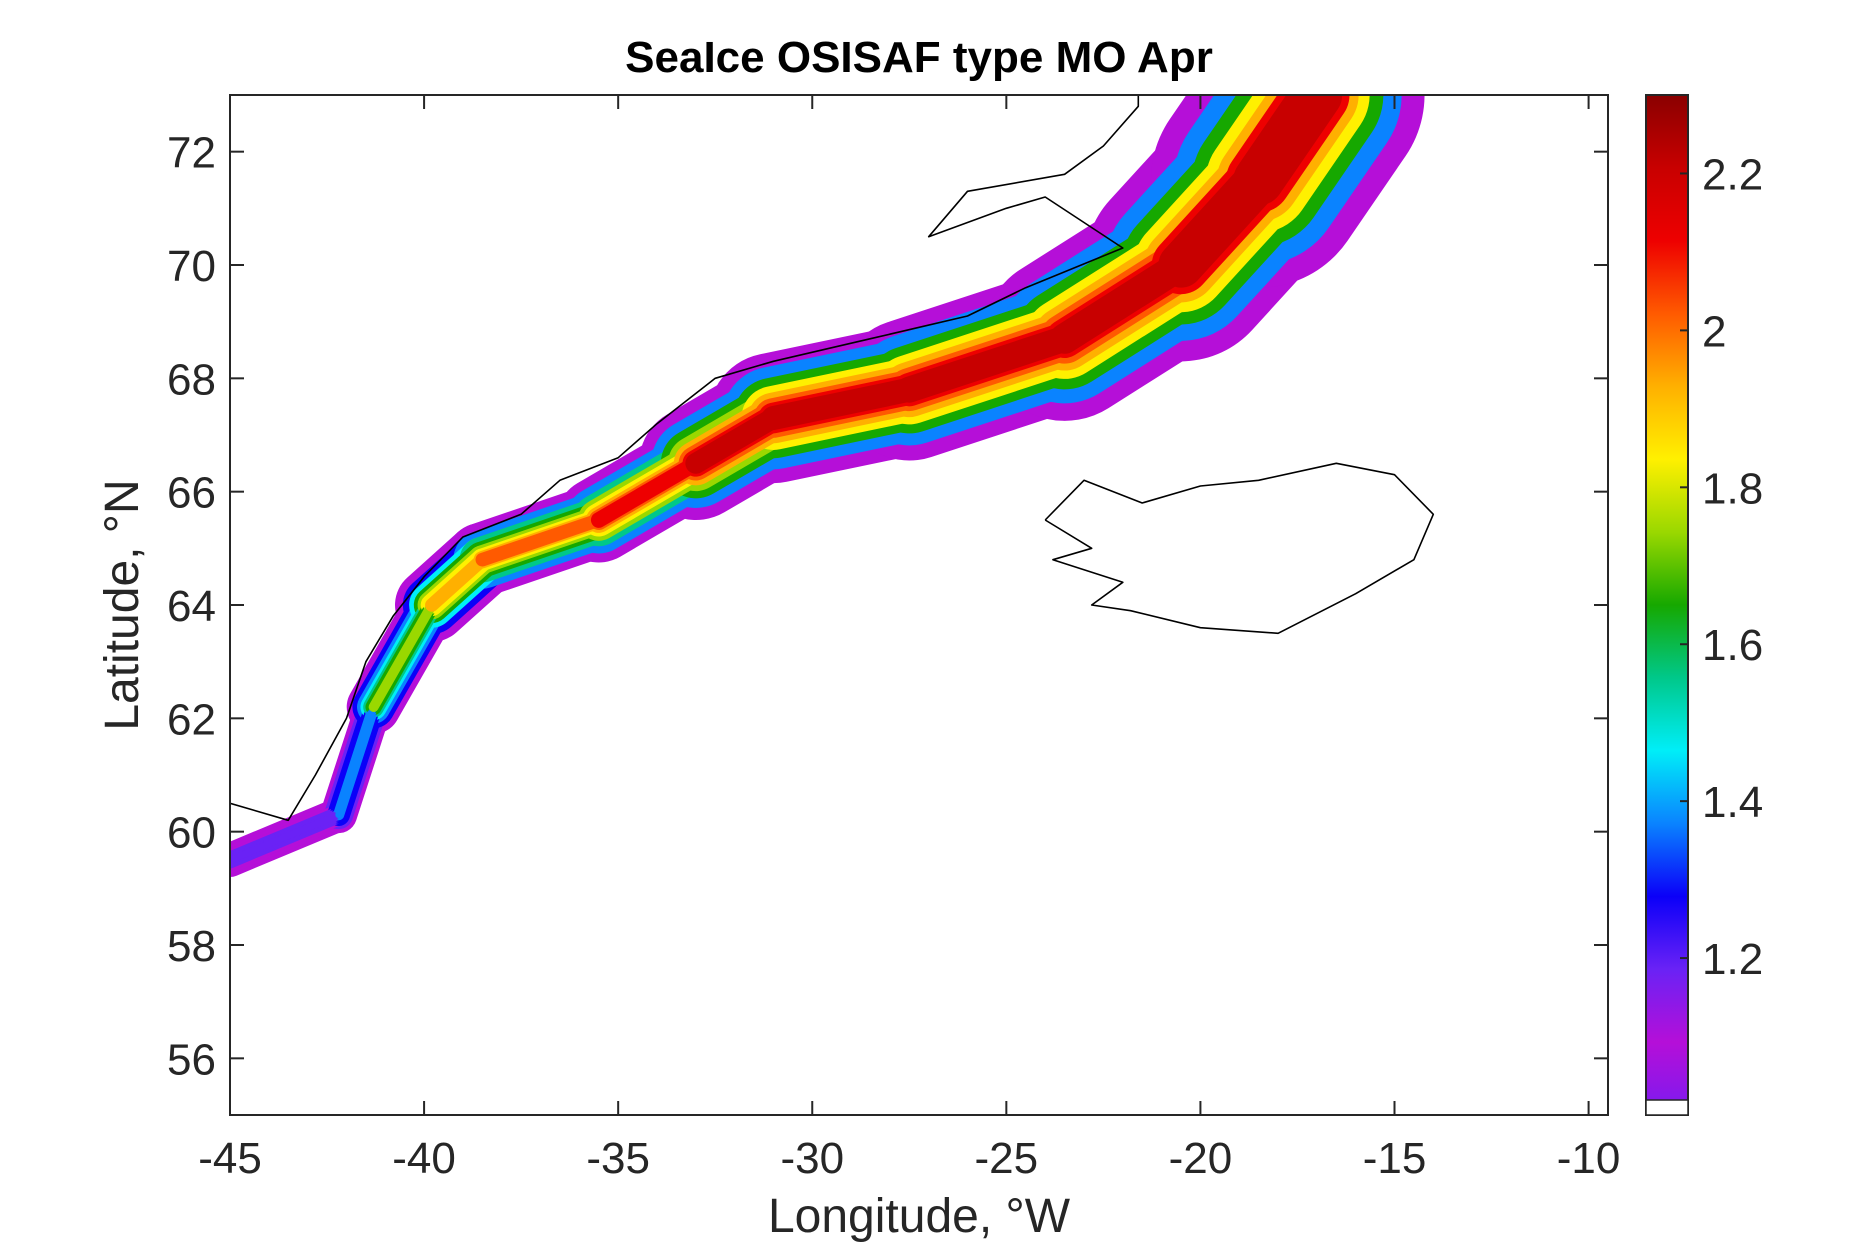  Describe the element at coordinates (1721, 567) in the screenshot. I see `colorbar-ticks: 1.2 1.4 1.6 1.8 2 2.2` at that location.